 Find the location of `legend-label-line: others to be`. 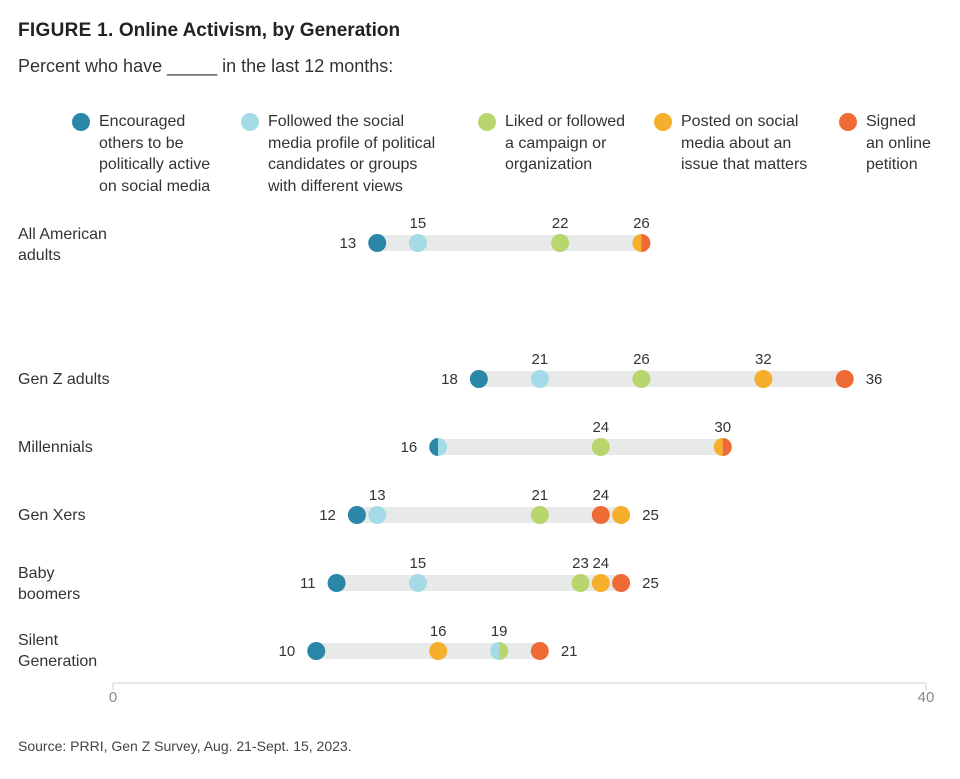

legend-label-line: others to be is located at coordinates (141, 143).